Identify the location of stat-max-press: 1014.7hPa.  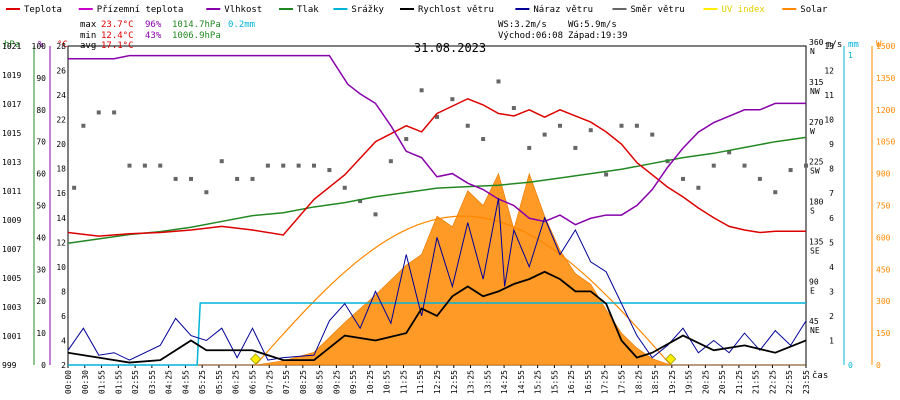
(196, 25).